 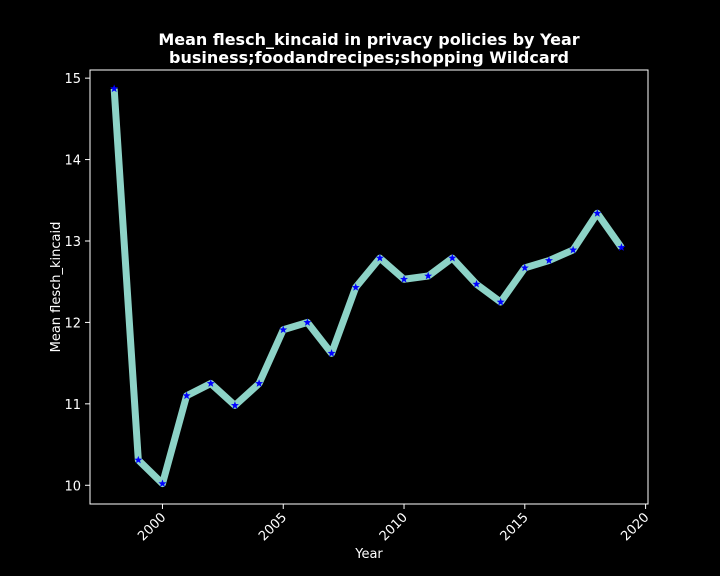 I want to click on y-tick-label: 14, so click(x=72, y=161).